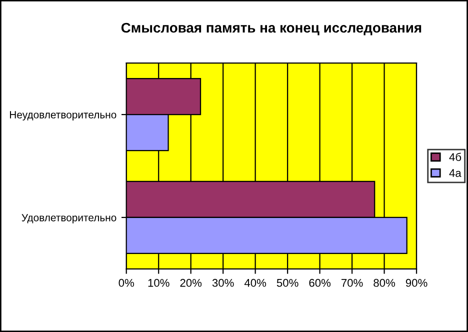 The height and width of the screenshot is (332, 468). What do you see at coordinates (287, 282) in the screenshot?
I see `x-tick-label: 50%` at bounding box center [287, 282].